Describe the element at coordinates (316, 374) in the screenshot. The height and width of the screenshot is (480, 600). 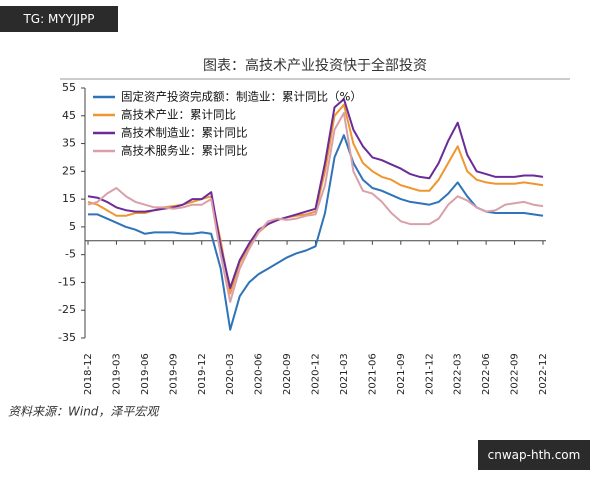
I see `x-tick-label: 2020-12` at that location.